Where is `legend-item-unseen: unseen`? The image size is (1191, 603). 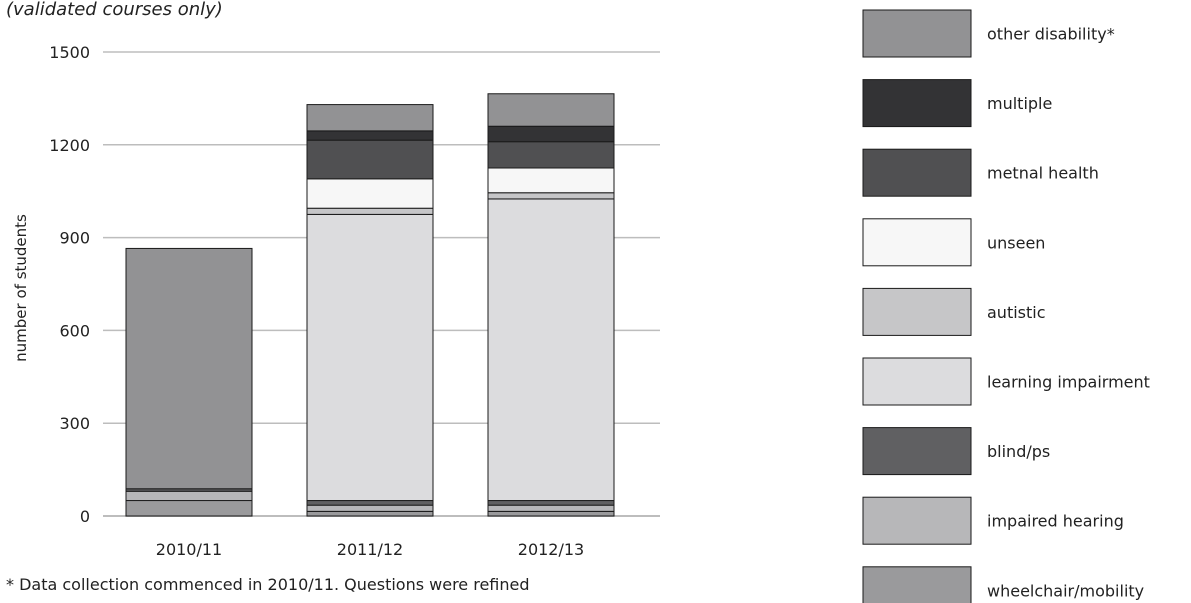
legend-item-unseen: unseen is located at coordinates (954, 242).